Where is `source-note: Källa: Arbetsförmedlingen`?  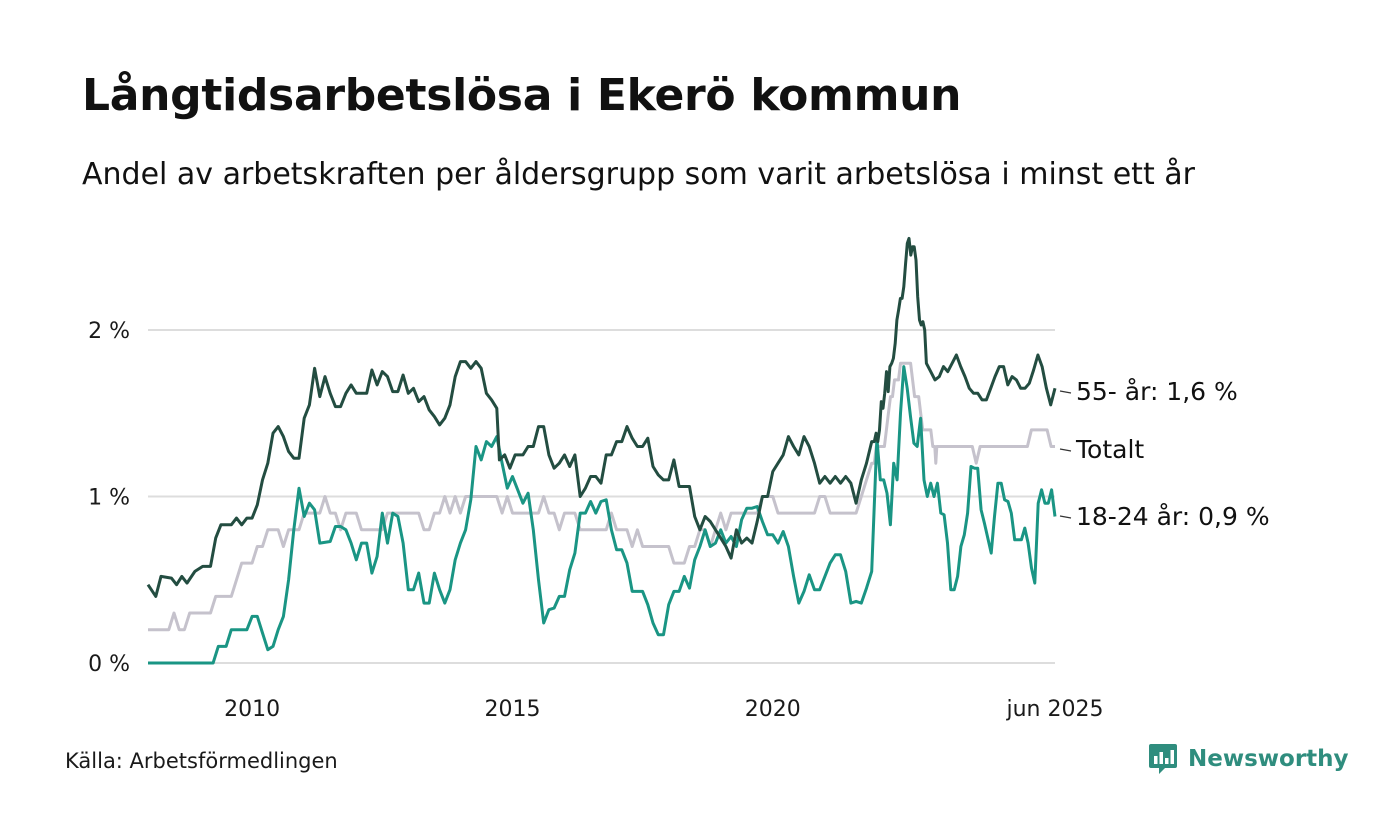 source-note: Källa: Arbetsförmedlingen is located at coordinates (201, 761).